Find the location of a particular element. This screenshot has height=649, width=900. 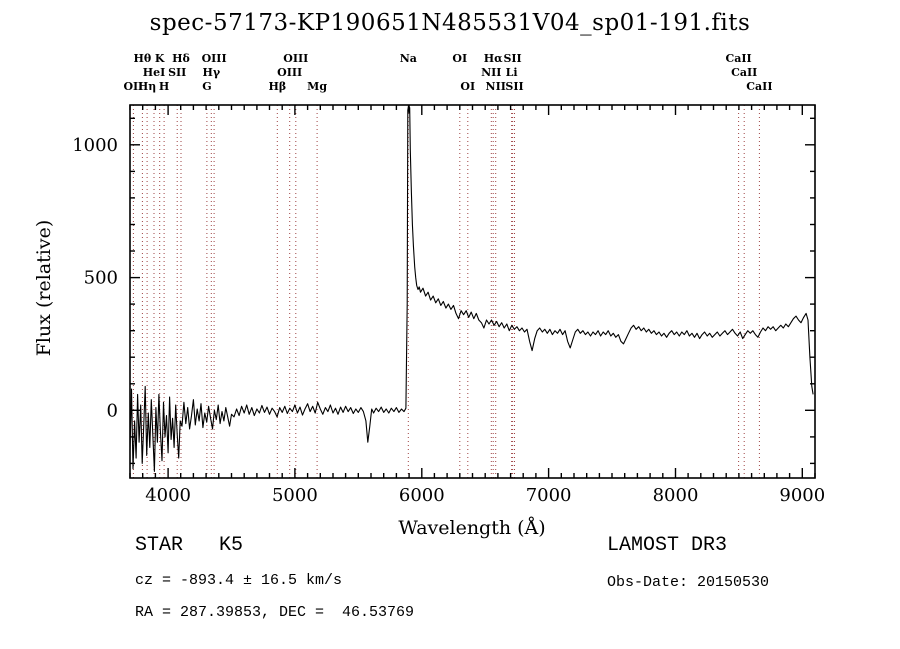

ra-dec-value: RA = 287.39853, DEC = 46.53769 is located at coordinates (275, 612).